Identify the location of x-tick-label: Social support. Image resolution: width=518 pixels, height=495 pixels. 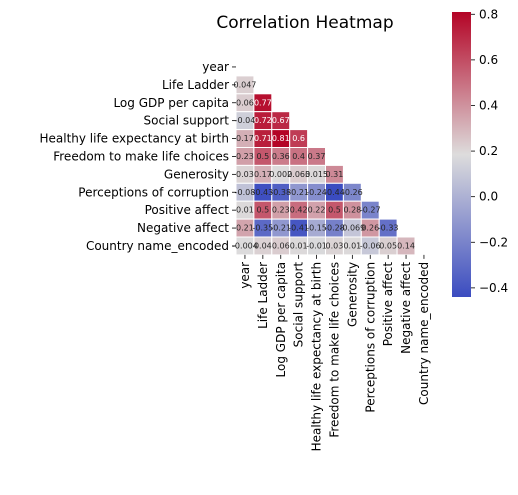
(299, 305).